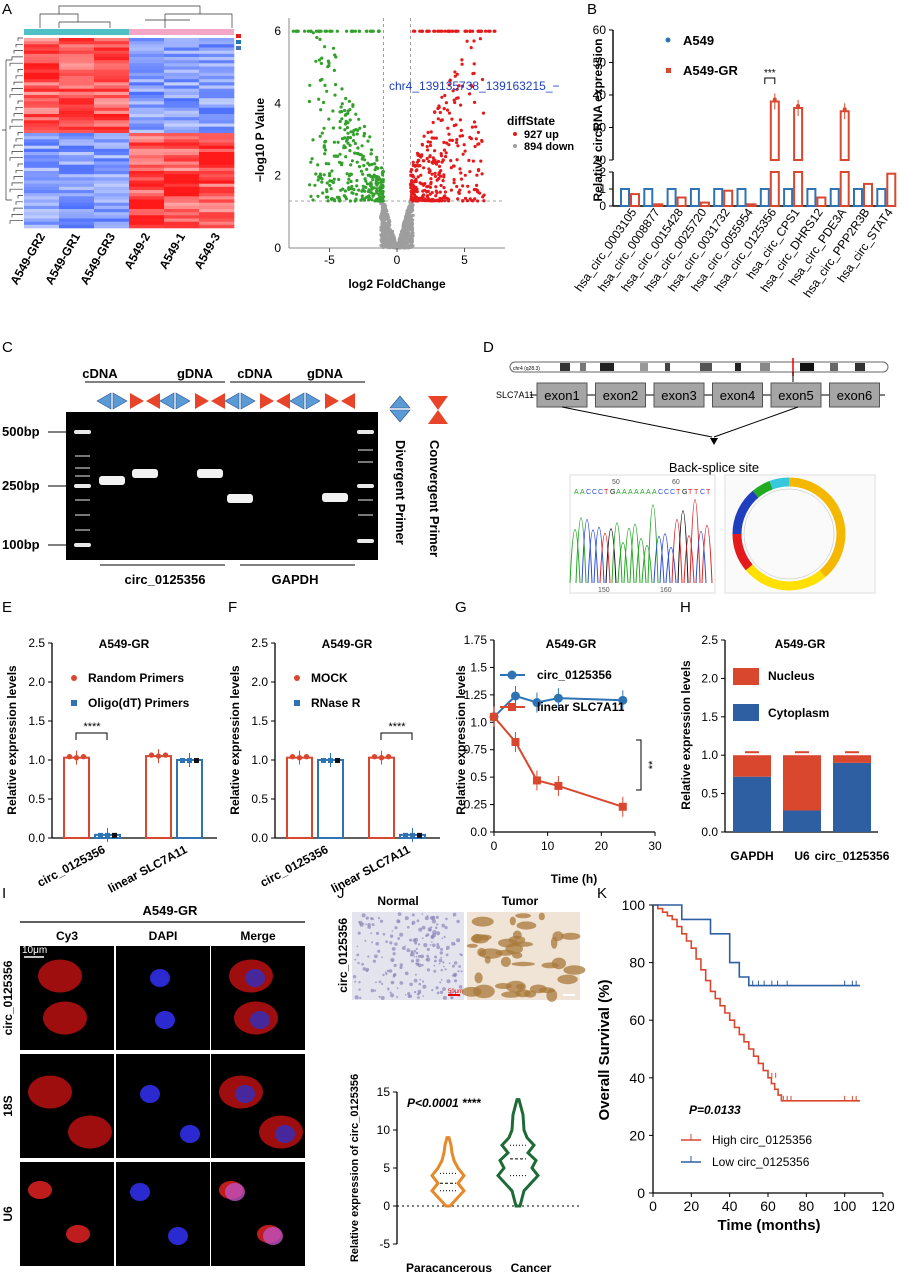 The height and width of the screenshot is (1283, 901). What do you see at coordinates (770, 80) in the screenshot?
I see `panel-b-sig-bracket` at bounding box center [770, 80].